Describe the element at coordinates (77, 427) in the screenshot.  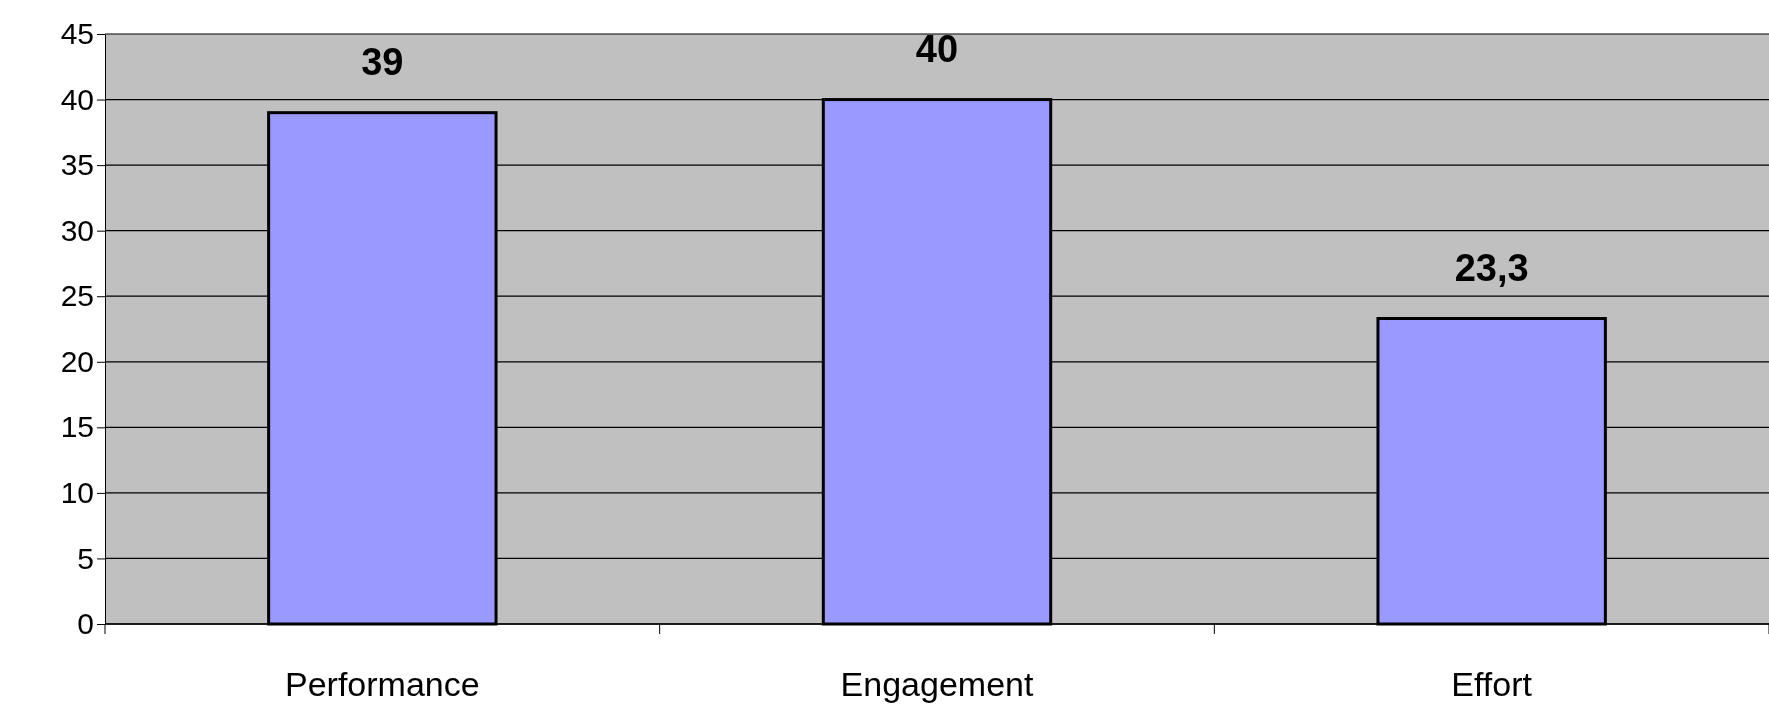
I see `y-tick-label: 15` at that location.